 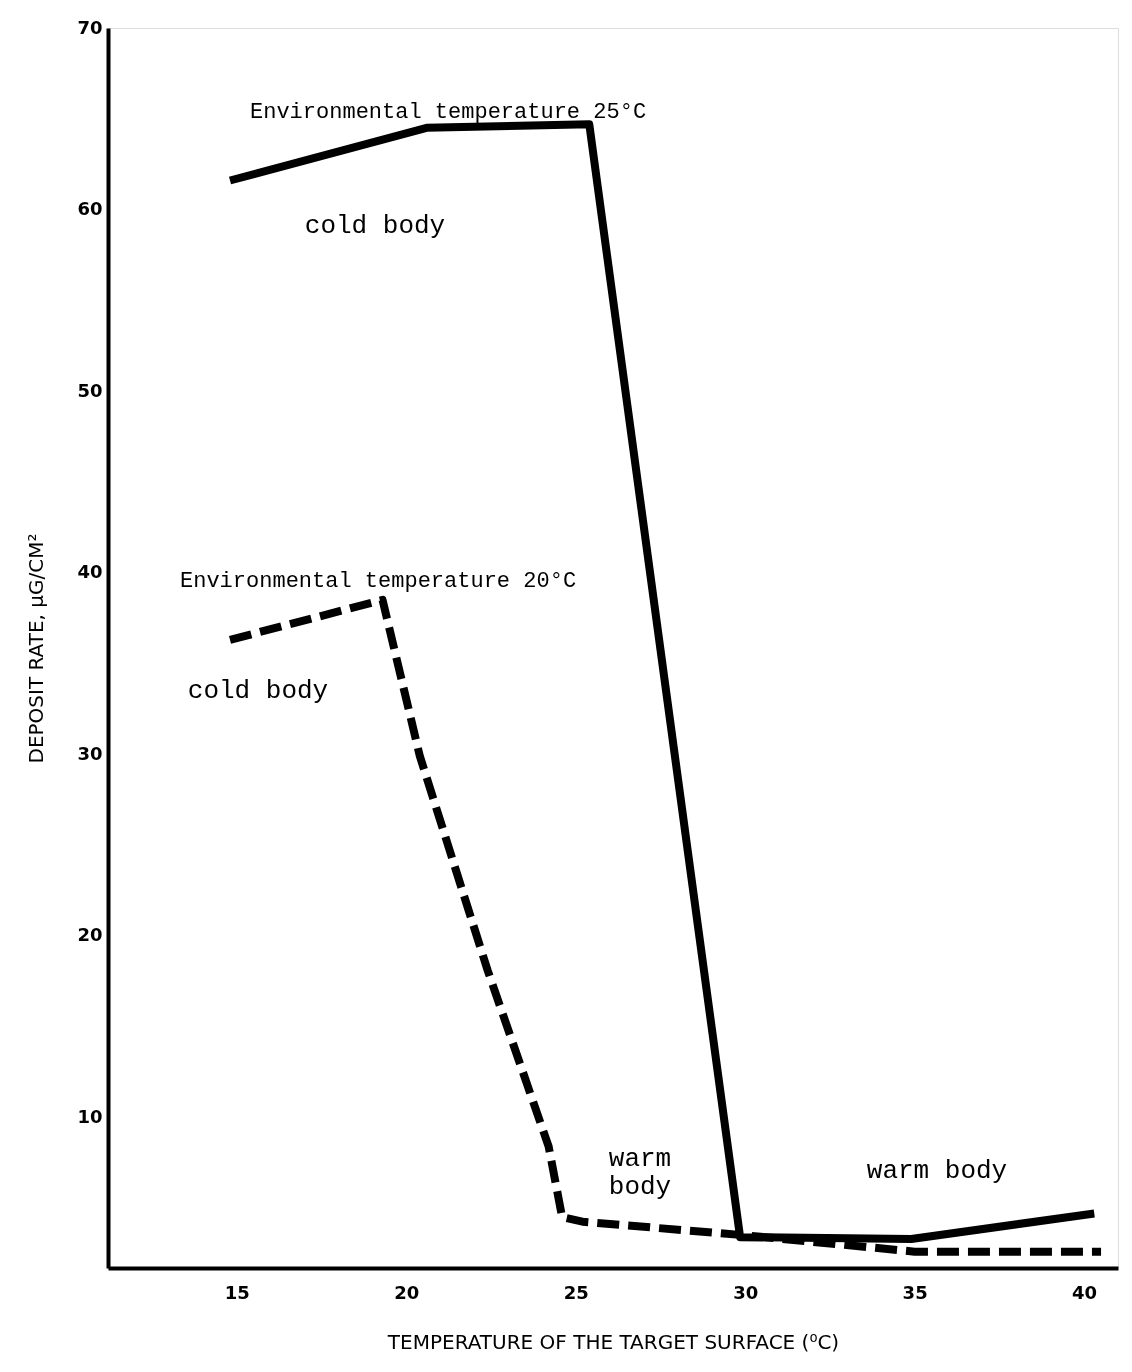 What do you see at coordinates (576, 1292) in the screenshot?
I see `x-tick-label: 25` at bounding box center [576, 1292].